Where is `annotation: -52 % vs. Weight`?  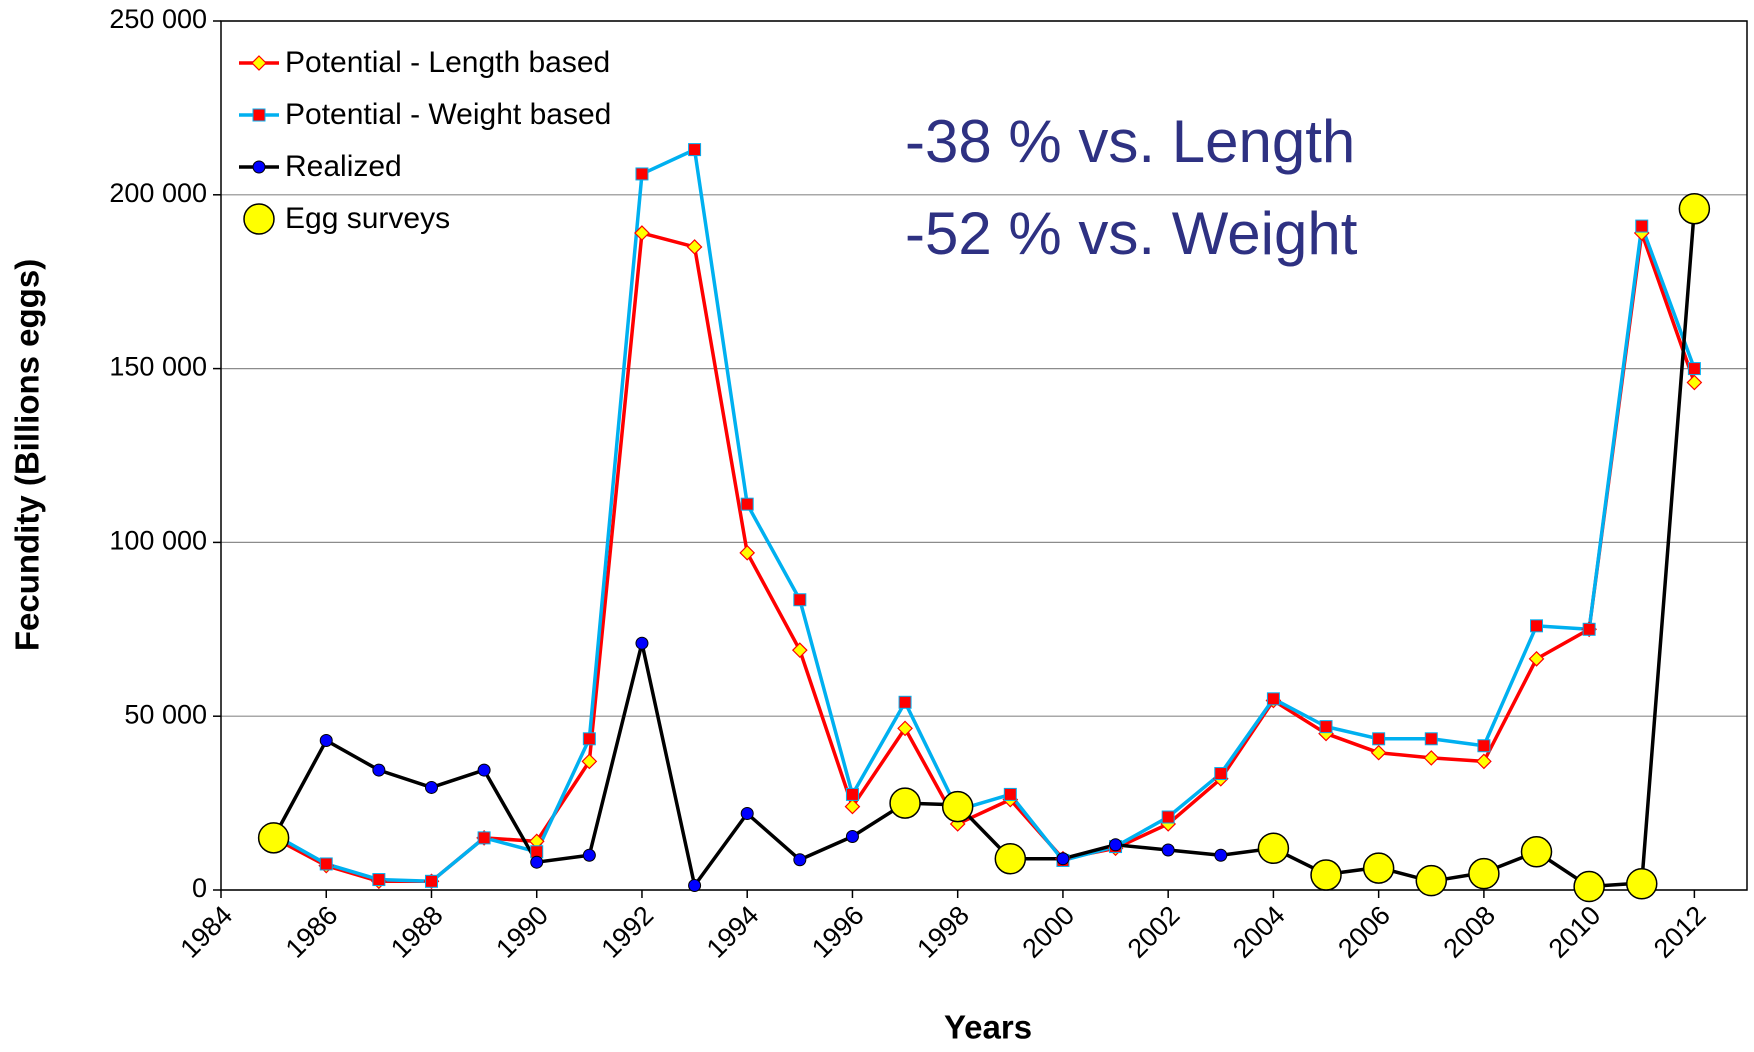
annotation: -52 % vs. Weight is located at coordinates (1131, 233).